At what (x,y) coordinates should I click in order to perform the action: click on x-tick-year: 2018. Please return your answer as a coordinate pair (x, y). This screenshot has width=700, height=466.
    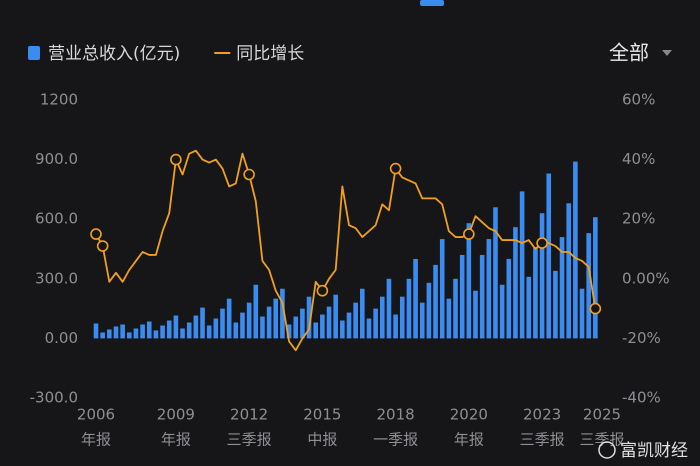
    Looking at the image, I should click on (396, 415).